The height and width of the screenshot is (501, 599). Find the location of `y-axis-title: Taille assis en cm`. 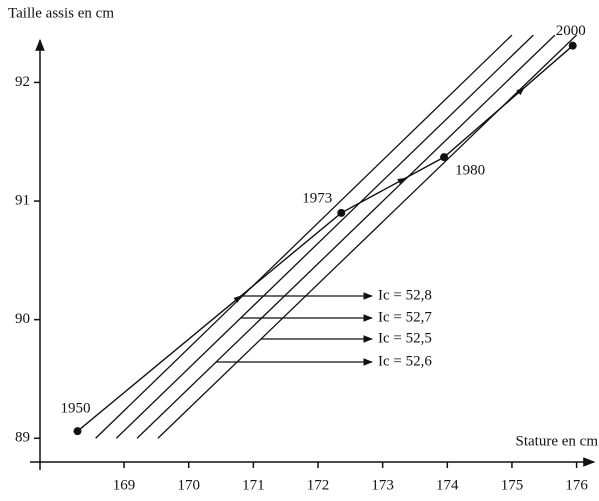

y-axis-title: Taille assis en cm is located at coordinates (61, 13).